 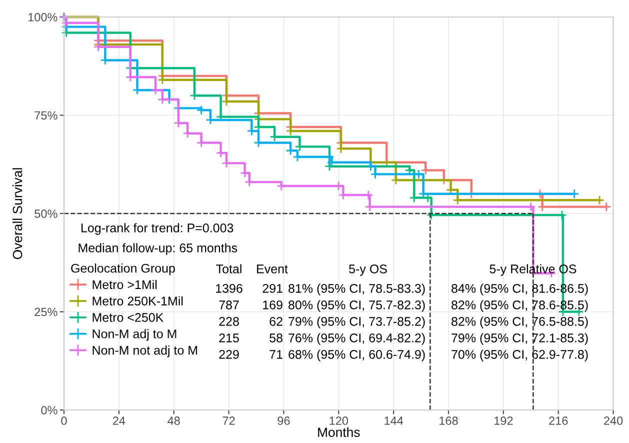 I want to click on annotation: Log-rank for trend: P=0.003, so click(x=158, y=229).